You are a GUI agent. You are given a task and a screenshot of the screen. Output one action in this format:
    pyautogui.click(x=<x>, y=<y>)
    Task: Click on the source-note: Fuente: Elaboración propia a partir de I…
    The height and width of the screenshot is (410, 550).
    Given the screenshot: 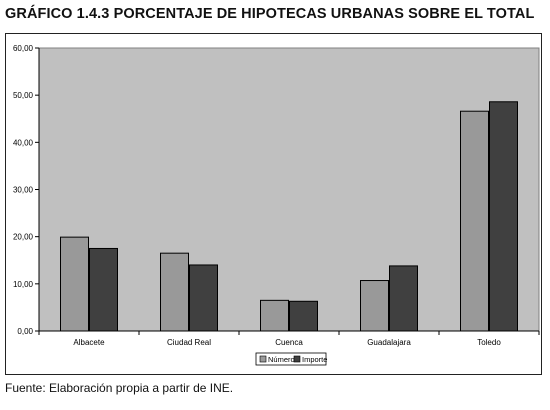 What is the action you would take?
    pyautogui.click(x=119, y=388)
    